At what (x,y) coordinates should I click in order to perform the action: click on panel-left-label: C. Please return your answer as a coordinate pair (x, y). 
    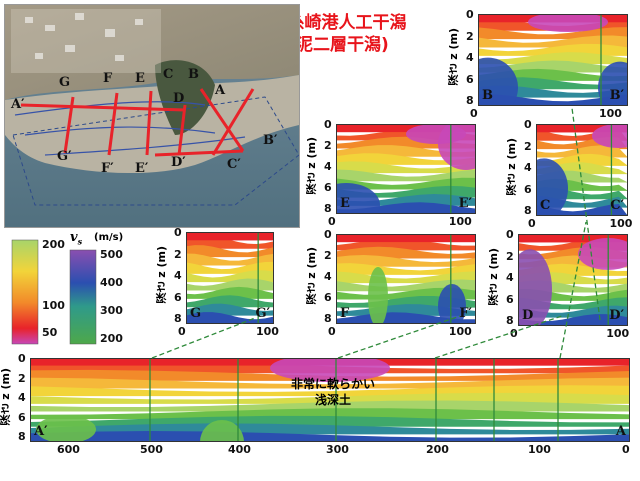
    Looking at the image, I should click on (545, 205).